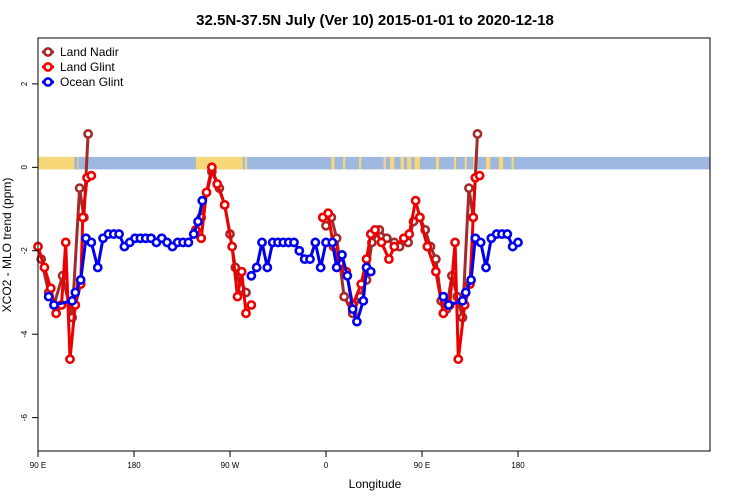 This screenshot has width=750, height=500. What do you see at coordinates (24, 251) in the screenshot?
I see `y-tick-label: -2` at bounding box center [24, 251].